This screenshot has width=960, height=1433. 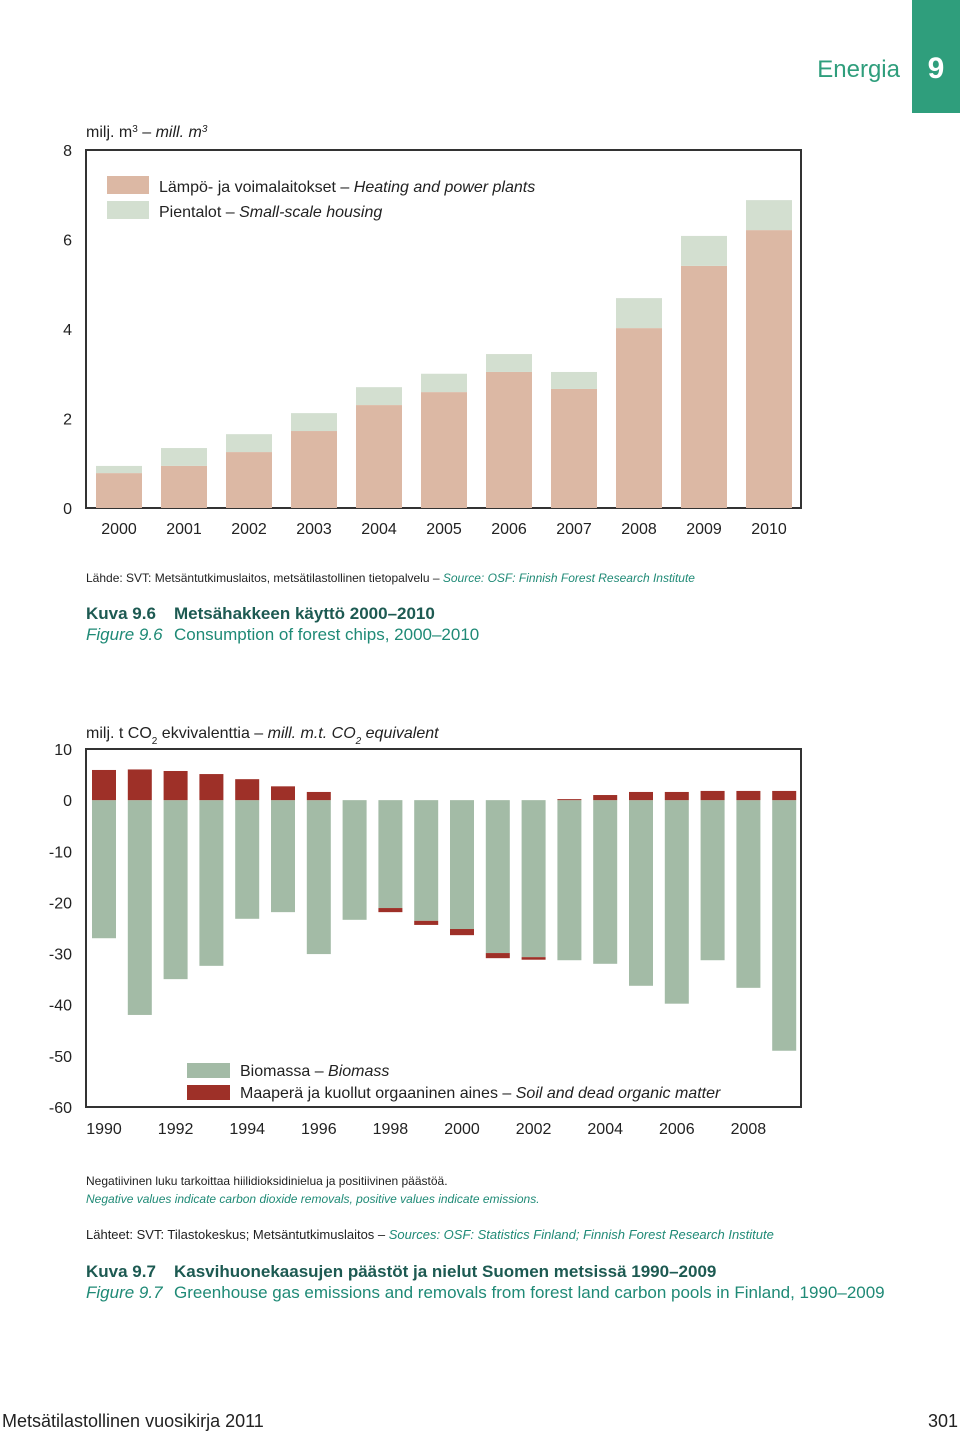 What do you see at coordinates (119, 733) in the screenshot?
I see `axis-label-part: milj. t CO` at bounding box center [119, 733].